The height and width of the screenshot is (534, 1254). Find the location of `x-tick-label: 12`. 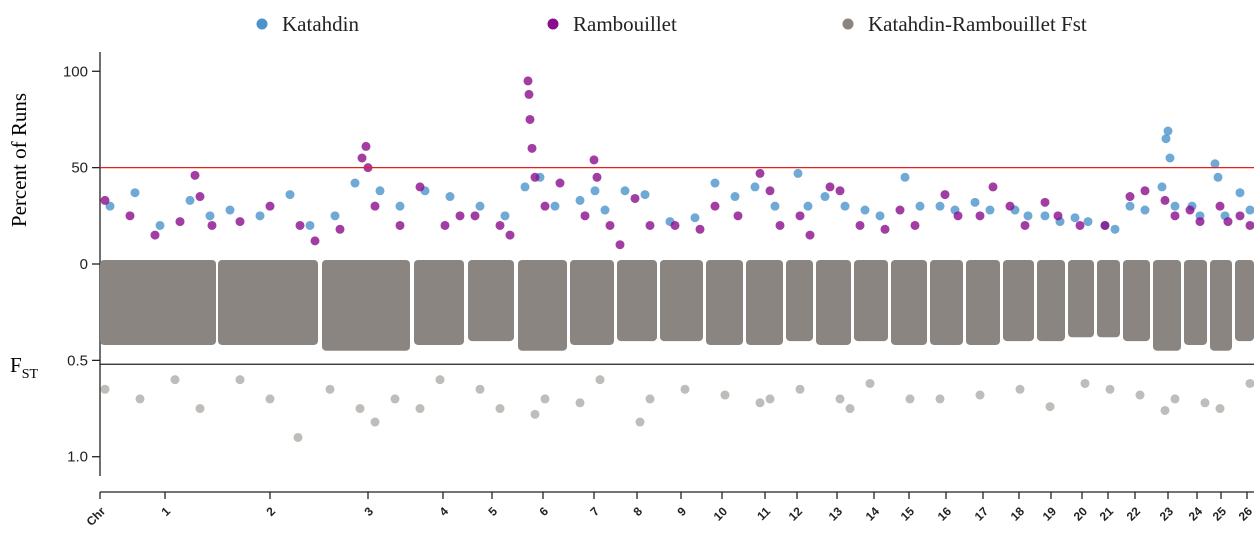

x-tick-label: 12 is located at coordinates (796, 514).